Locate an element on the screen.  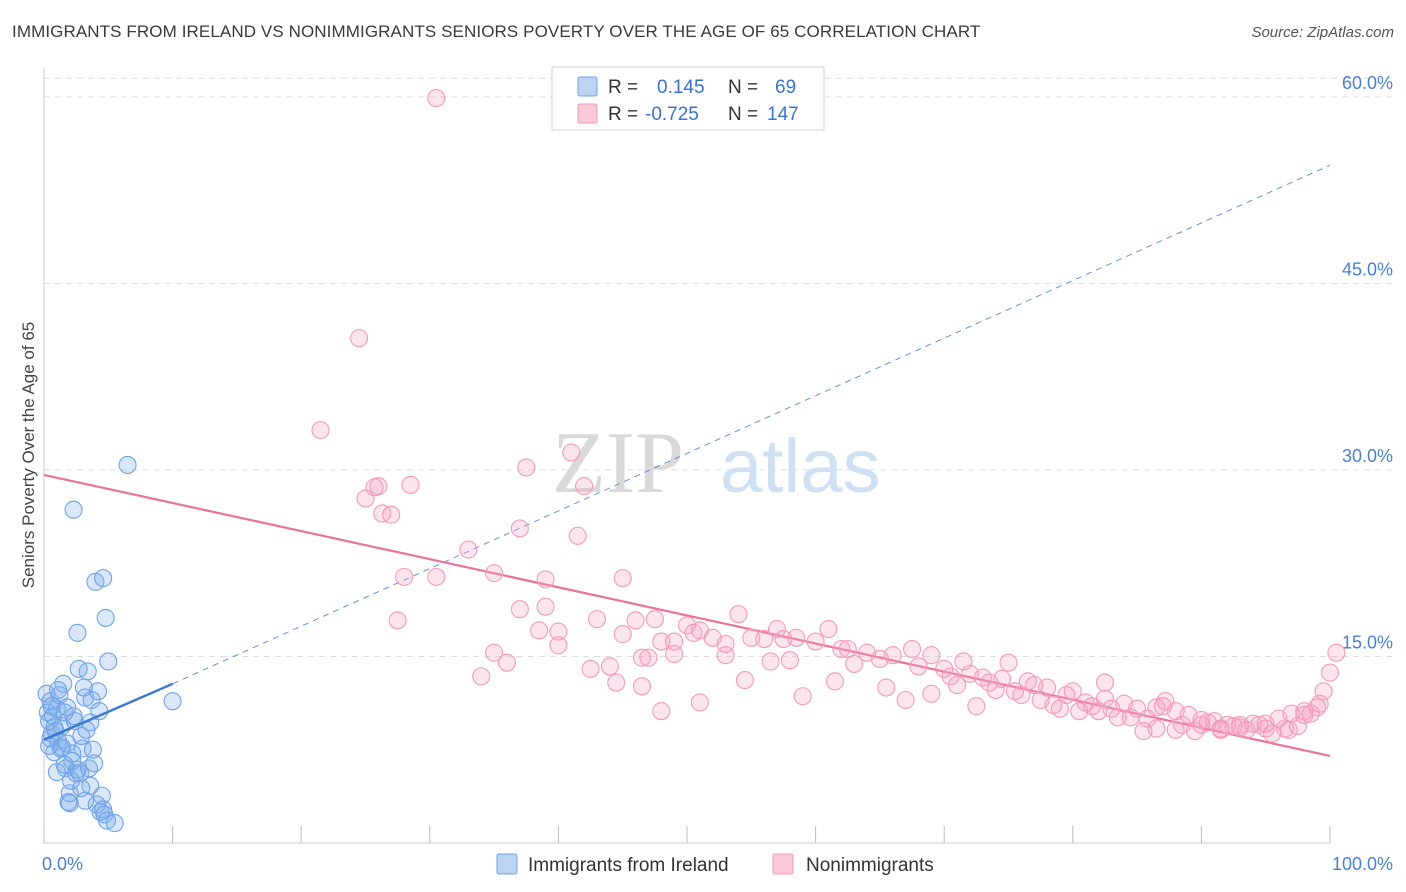
legend-stats: R = 0.145 N = 69 R = -0.725 N = 147 is located at coordinates (688, 98).